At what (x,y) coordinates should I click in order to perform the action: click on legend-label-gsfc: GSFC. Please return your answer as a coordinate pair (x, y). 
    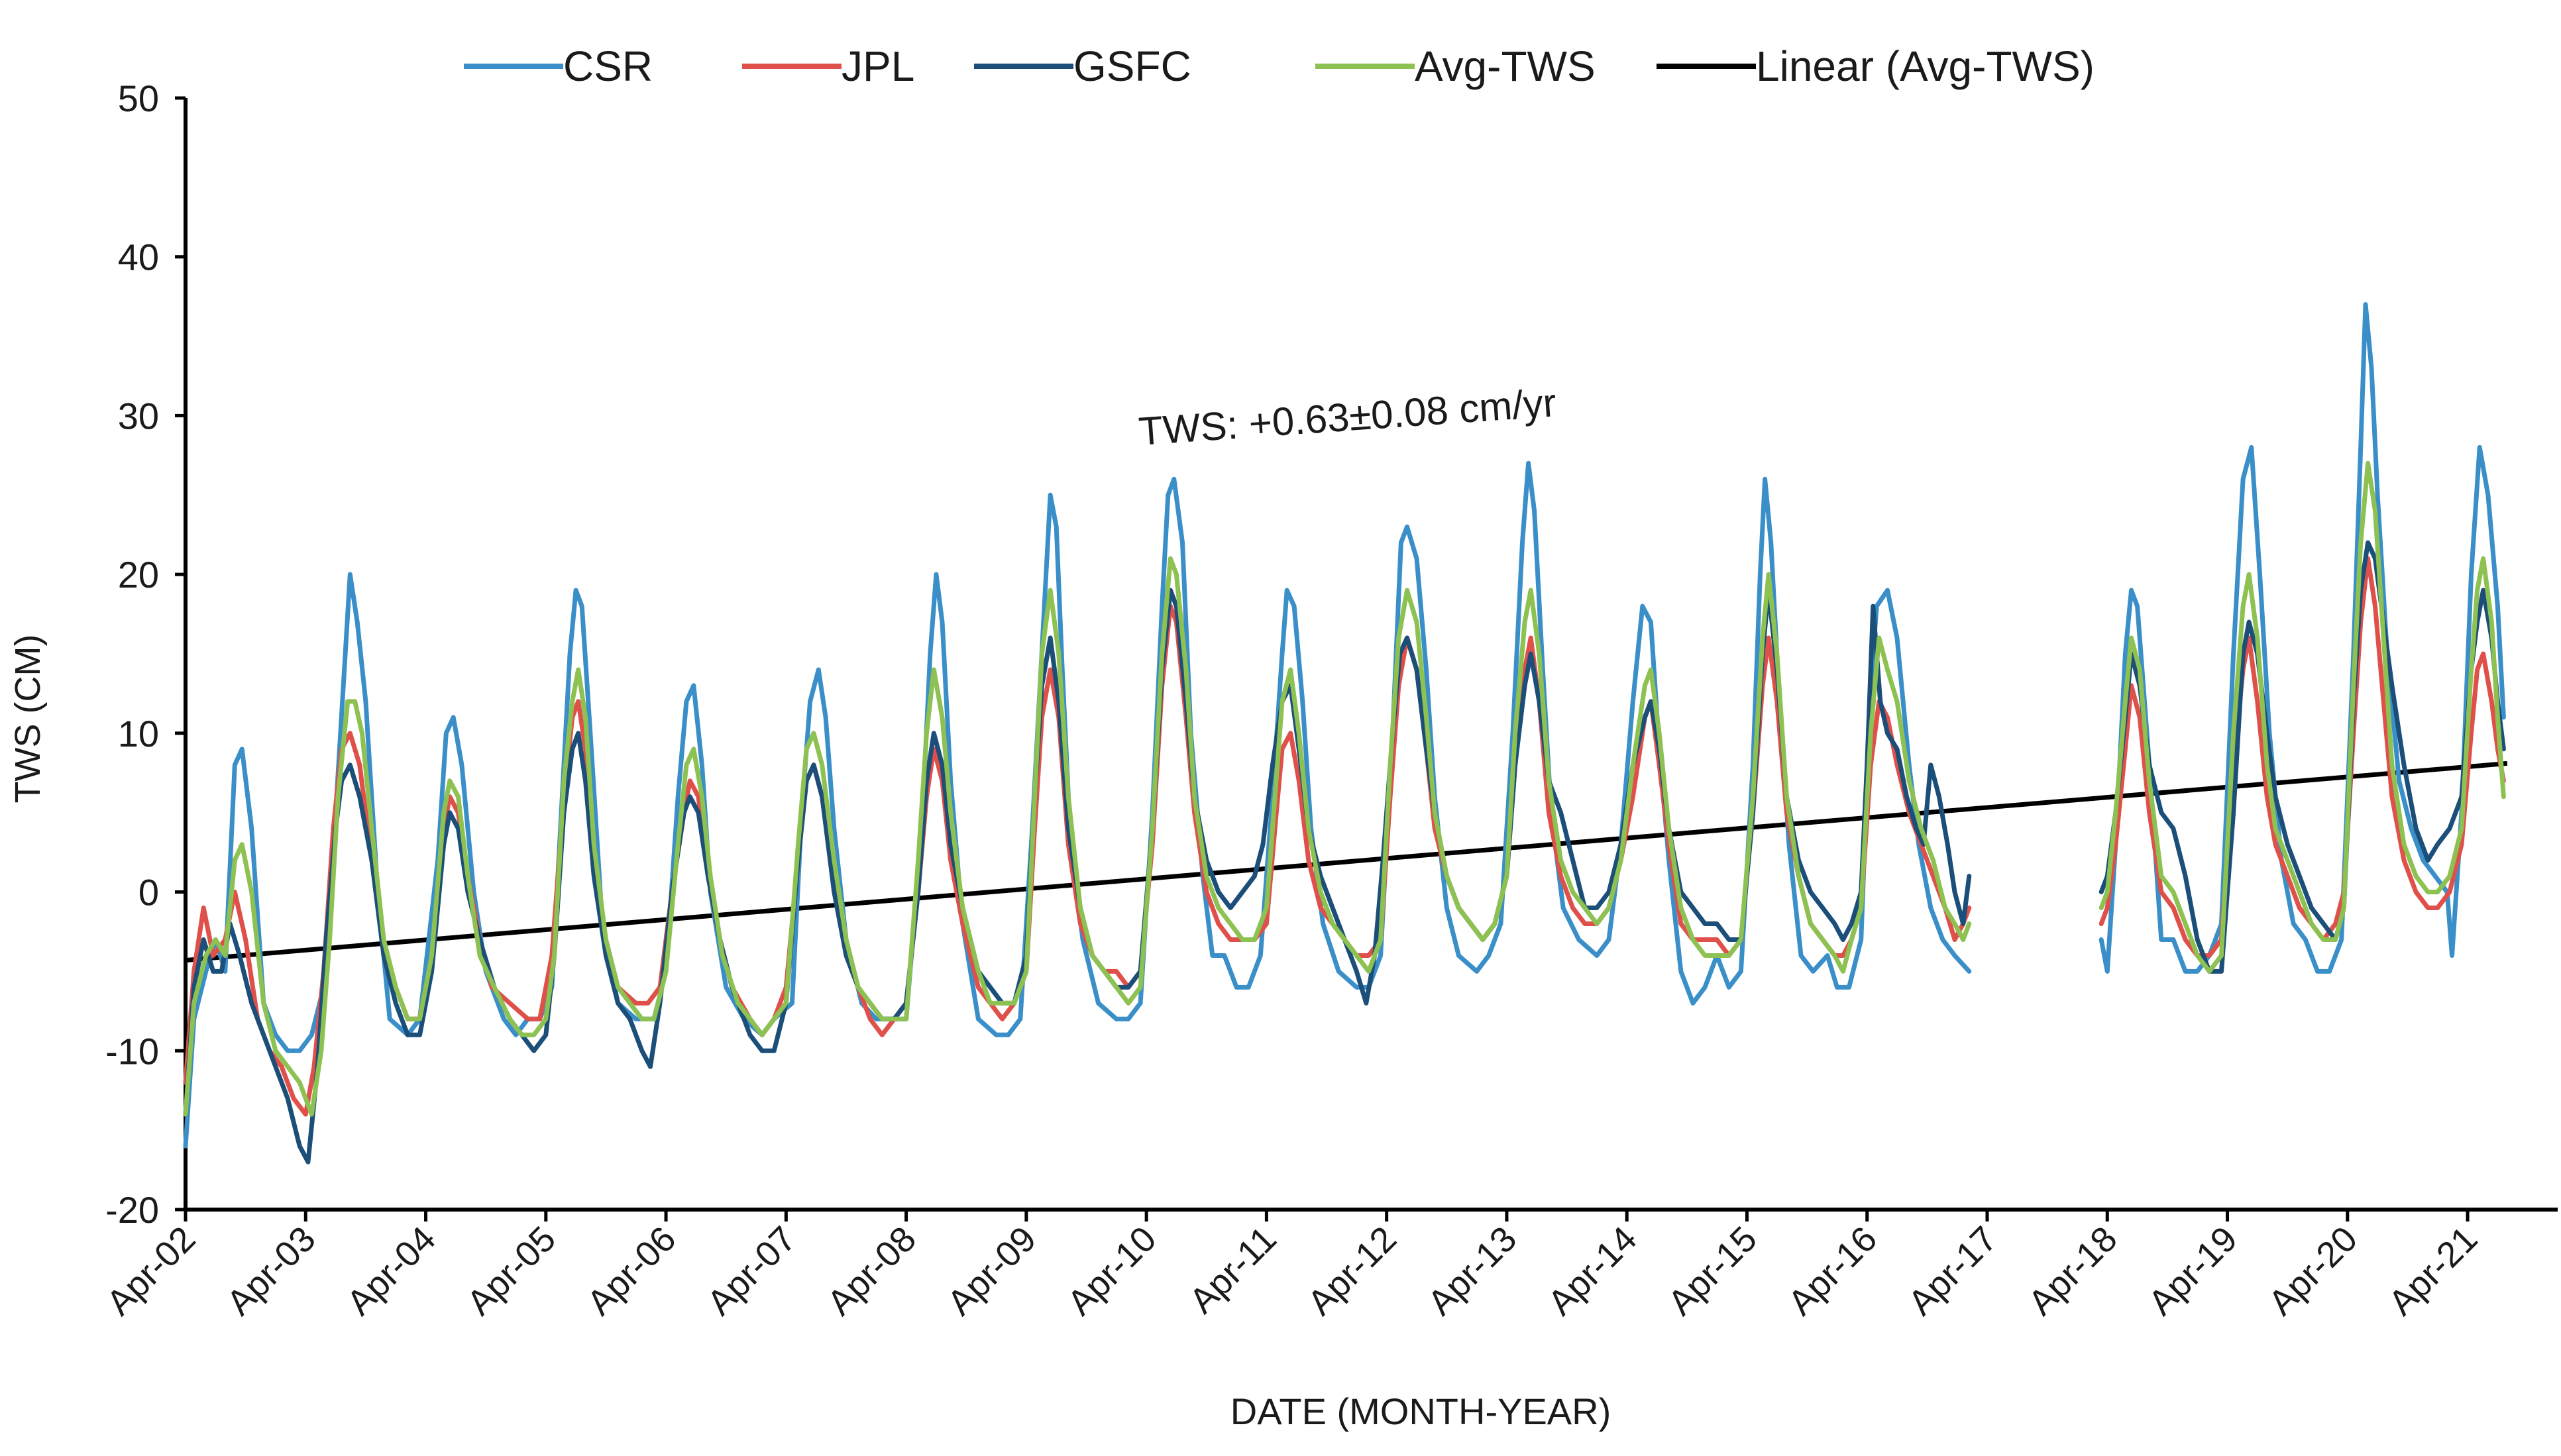
    Looking at the image, I should click on (1132, 66).